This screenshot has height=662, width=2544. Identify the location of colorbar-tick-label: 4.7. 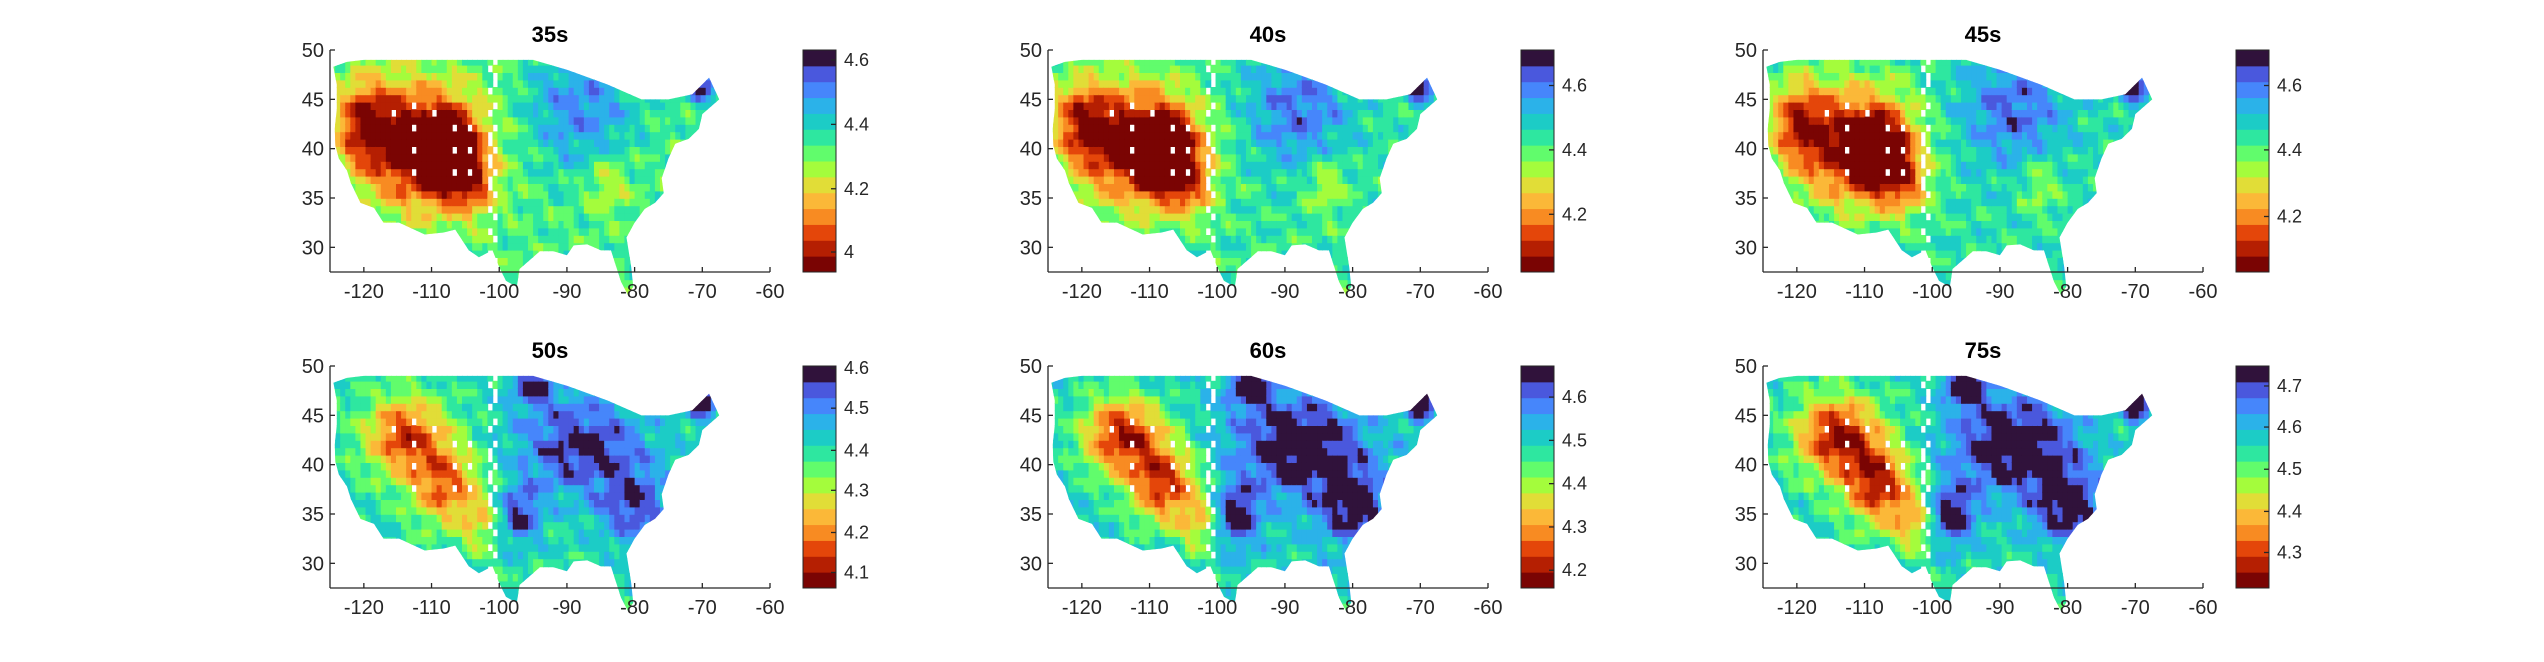
(2289, 386).